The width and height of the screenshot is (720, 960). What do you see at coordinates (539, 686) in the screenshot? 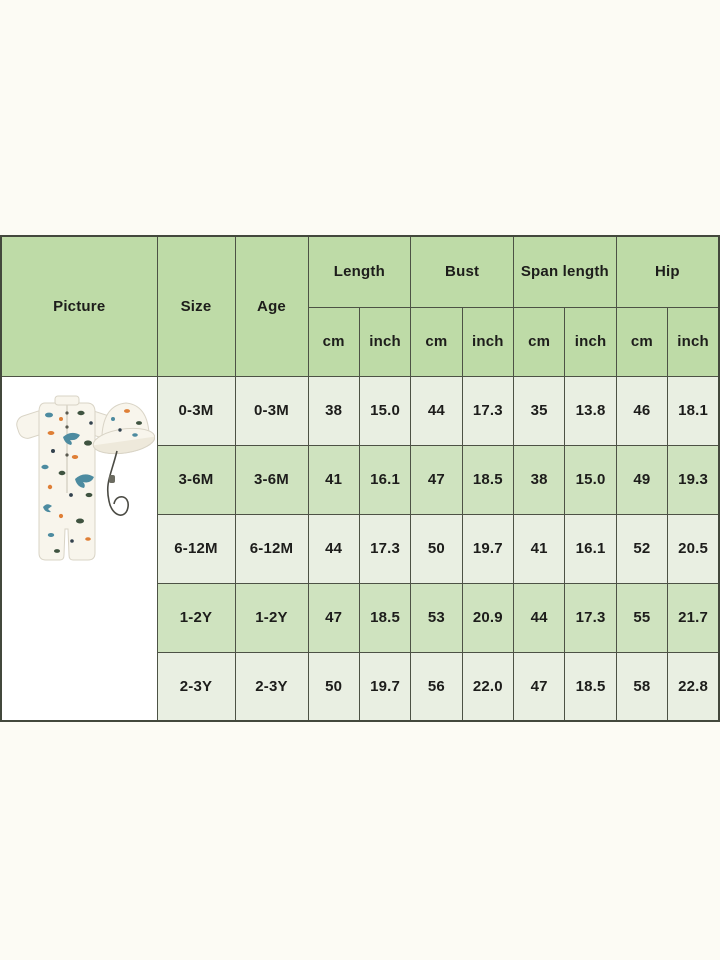
I see `span-cm-cell: 47` at bounding box center [539, 686].